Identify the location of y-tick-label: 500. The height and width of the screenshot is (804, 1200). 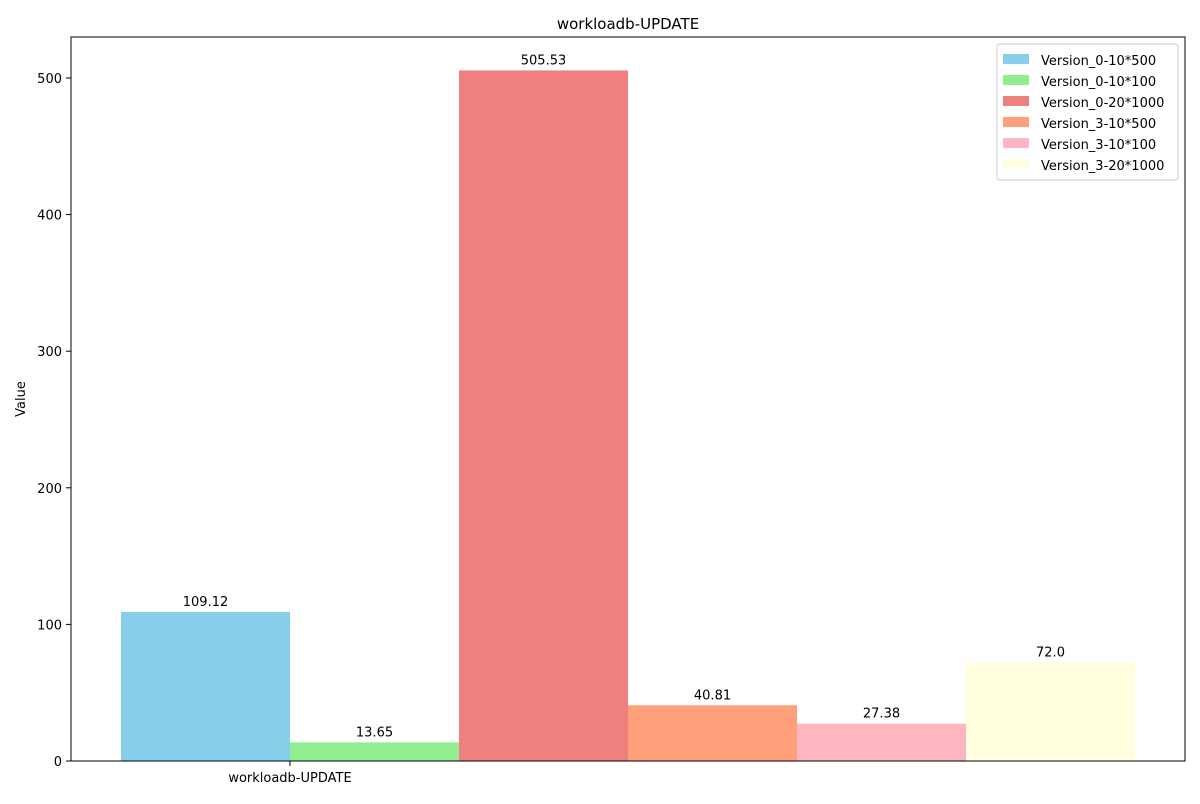
(49, 79).